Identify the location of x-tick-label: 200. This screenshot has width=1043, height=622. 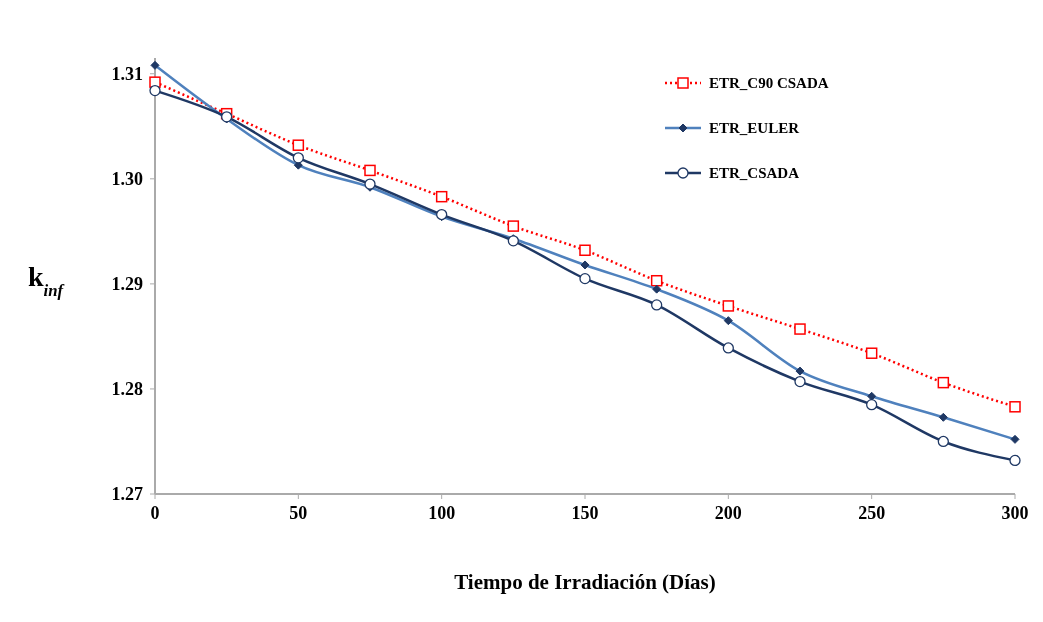
(728, 513).